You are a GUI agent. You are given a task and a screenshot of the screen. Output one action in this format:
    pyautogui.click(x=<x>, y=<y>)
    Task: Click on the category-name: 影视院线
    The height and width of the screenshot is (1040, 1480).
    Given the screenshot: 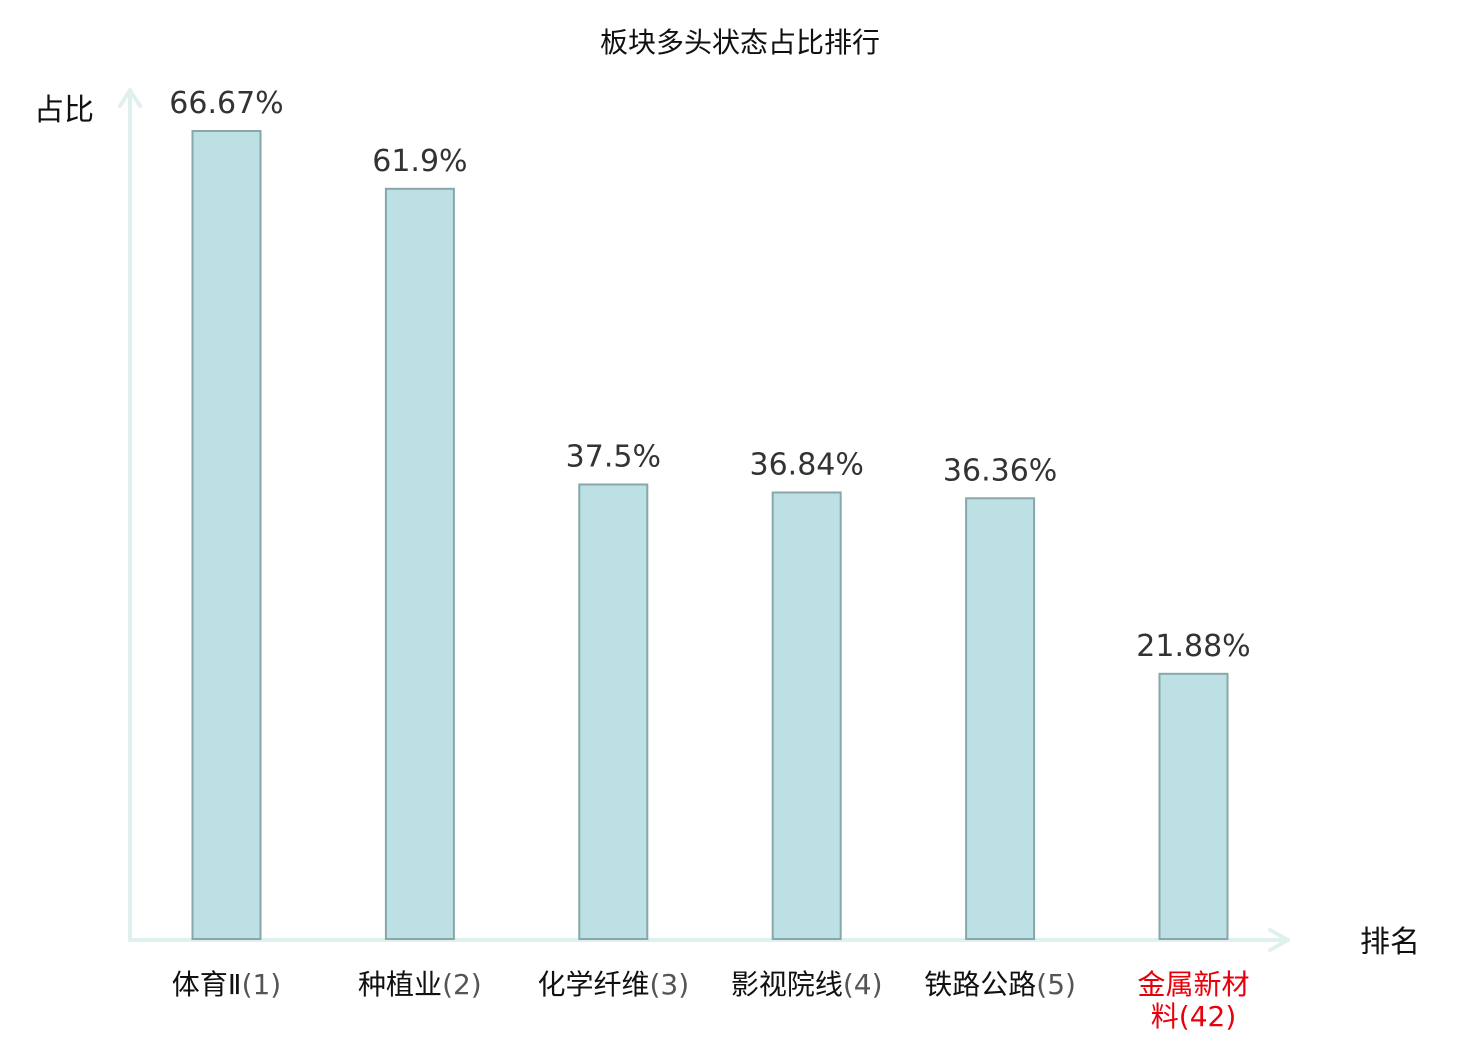 What is the action you would take?
    pyautogui.click(x=787, y=984)
    